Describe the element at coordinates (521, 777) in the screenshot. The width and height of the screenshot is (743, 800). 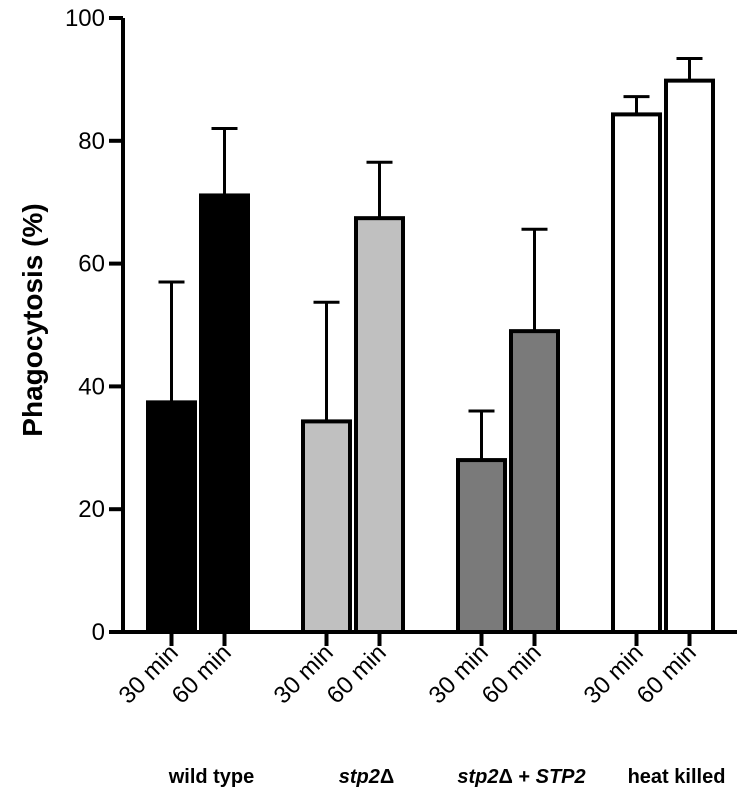
I see `group-label: stp2Δ + STP2` at that location.